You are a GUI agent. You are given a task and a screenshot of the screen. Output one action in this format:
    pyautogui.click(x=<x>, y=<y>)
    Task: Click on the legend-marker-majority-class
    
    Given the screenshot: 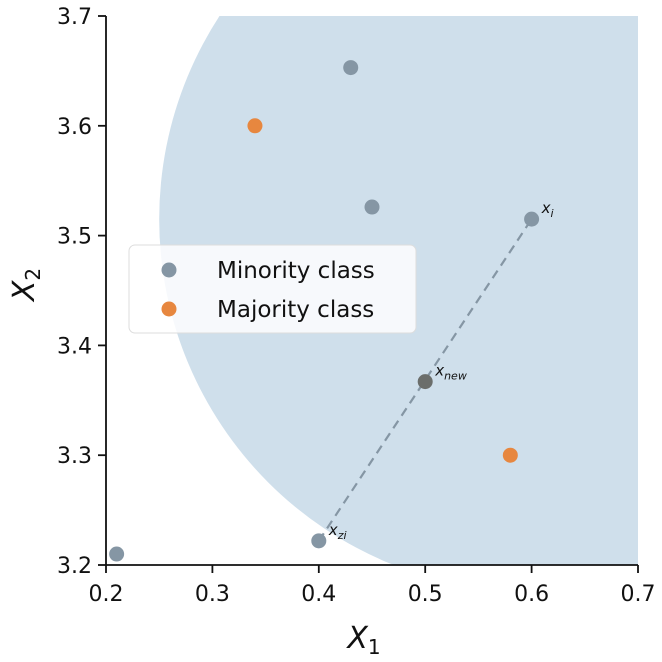 What is the action you would take?
    pyautogui.click(x=169, y=309)
    